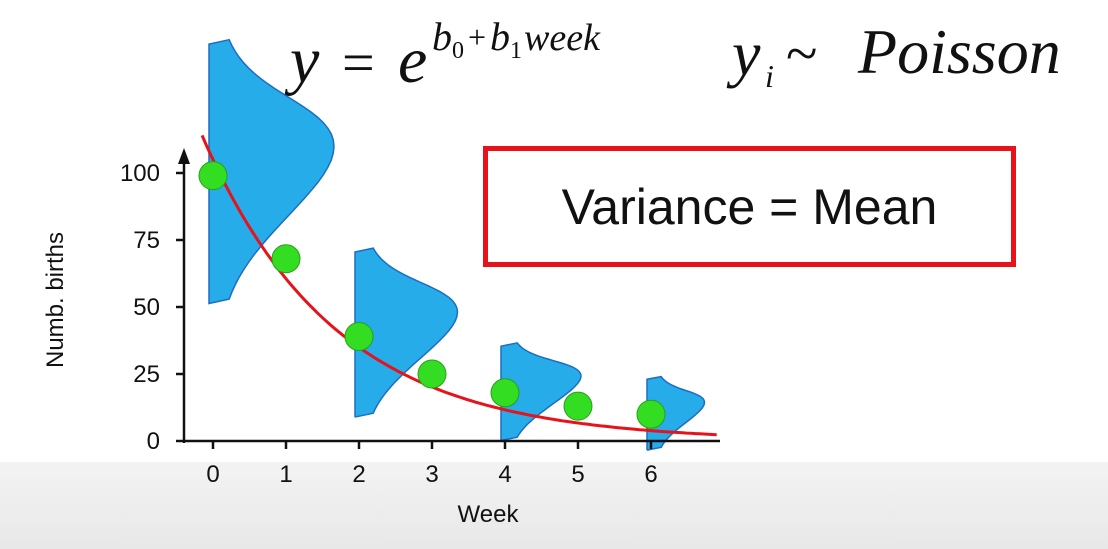  Describe the element at coordinates (212, 474) in the screenshot. I see `x-tick-label-0: 0` at that location.